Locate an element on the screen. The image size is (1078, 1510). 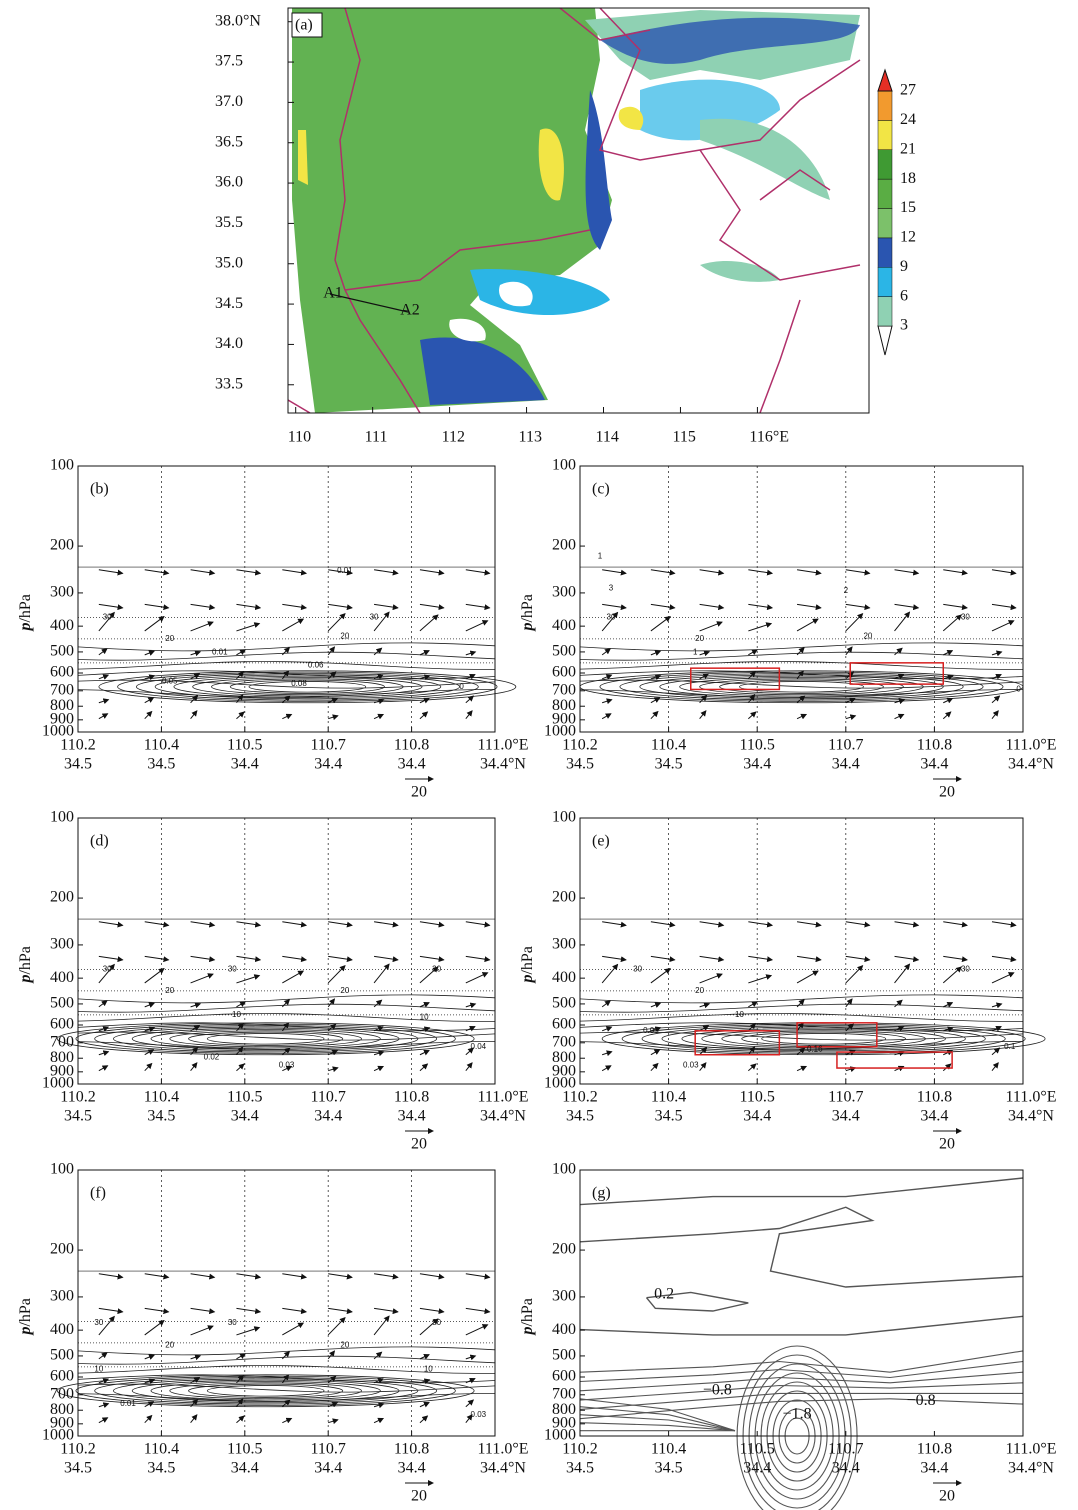
y-tick-label: 800 is located at coordinates (62, 1057).